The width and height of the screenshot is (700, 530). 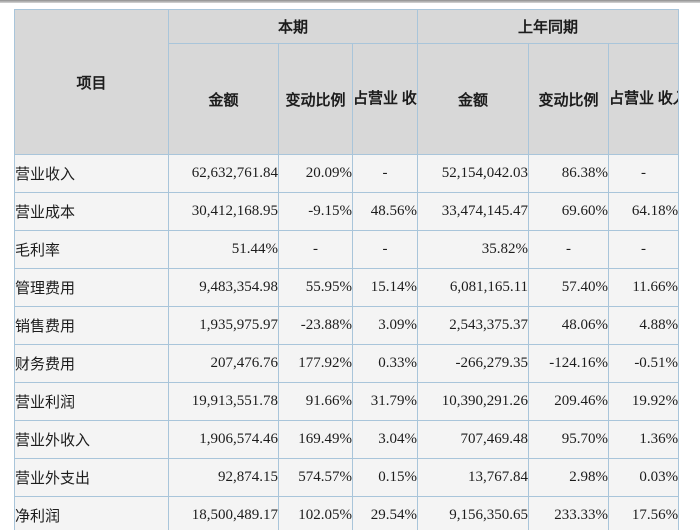 What do you see at coordinates (473, 99) in the screenshot?
I see `header-prior-amount: 金额` at bounding box center [473, 99].